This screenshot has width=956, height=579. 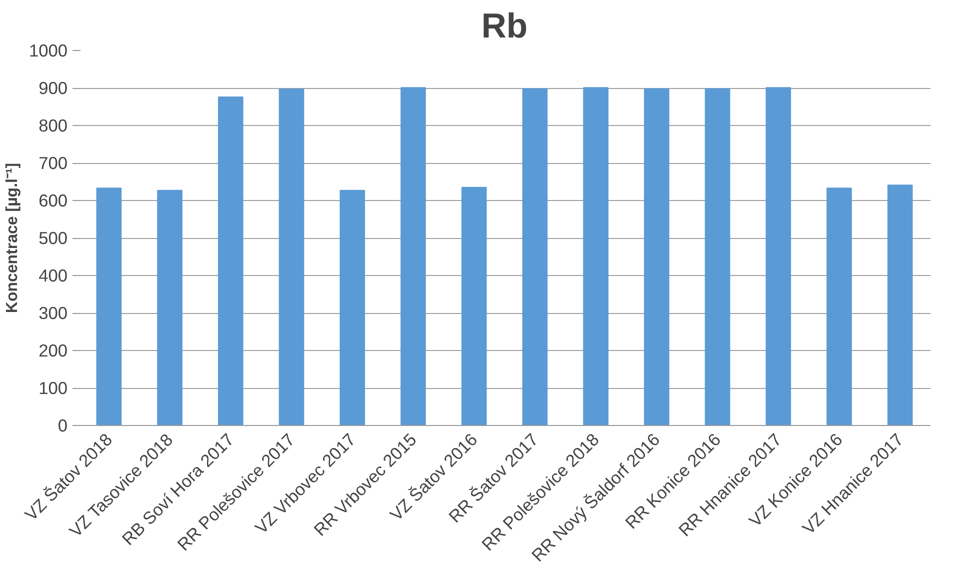 What do you see at coordinates (53, 388) in the screenshot?
I see `y-tick-label: 100` at bounding box center [53, 388].